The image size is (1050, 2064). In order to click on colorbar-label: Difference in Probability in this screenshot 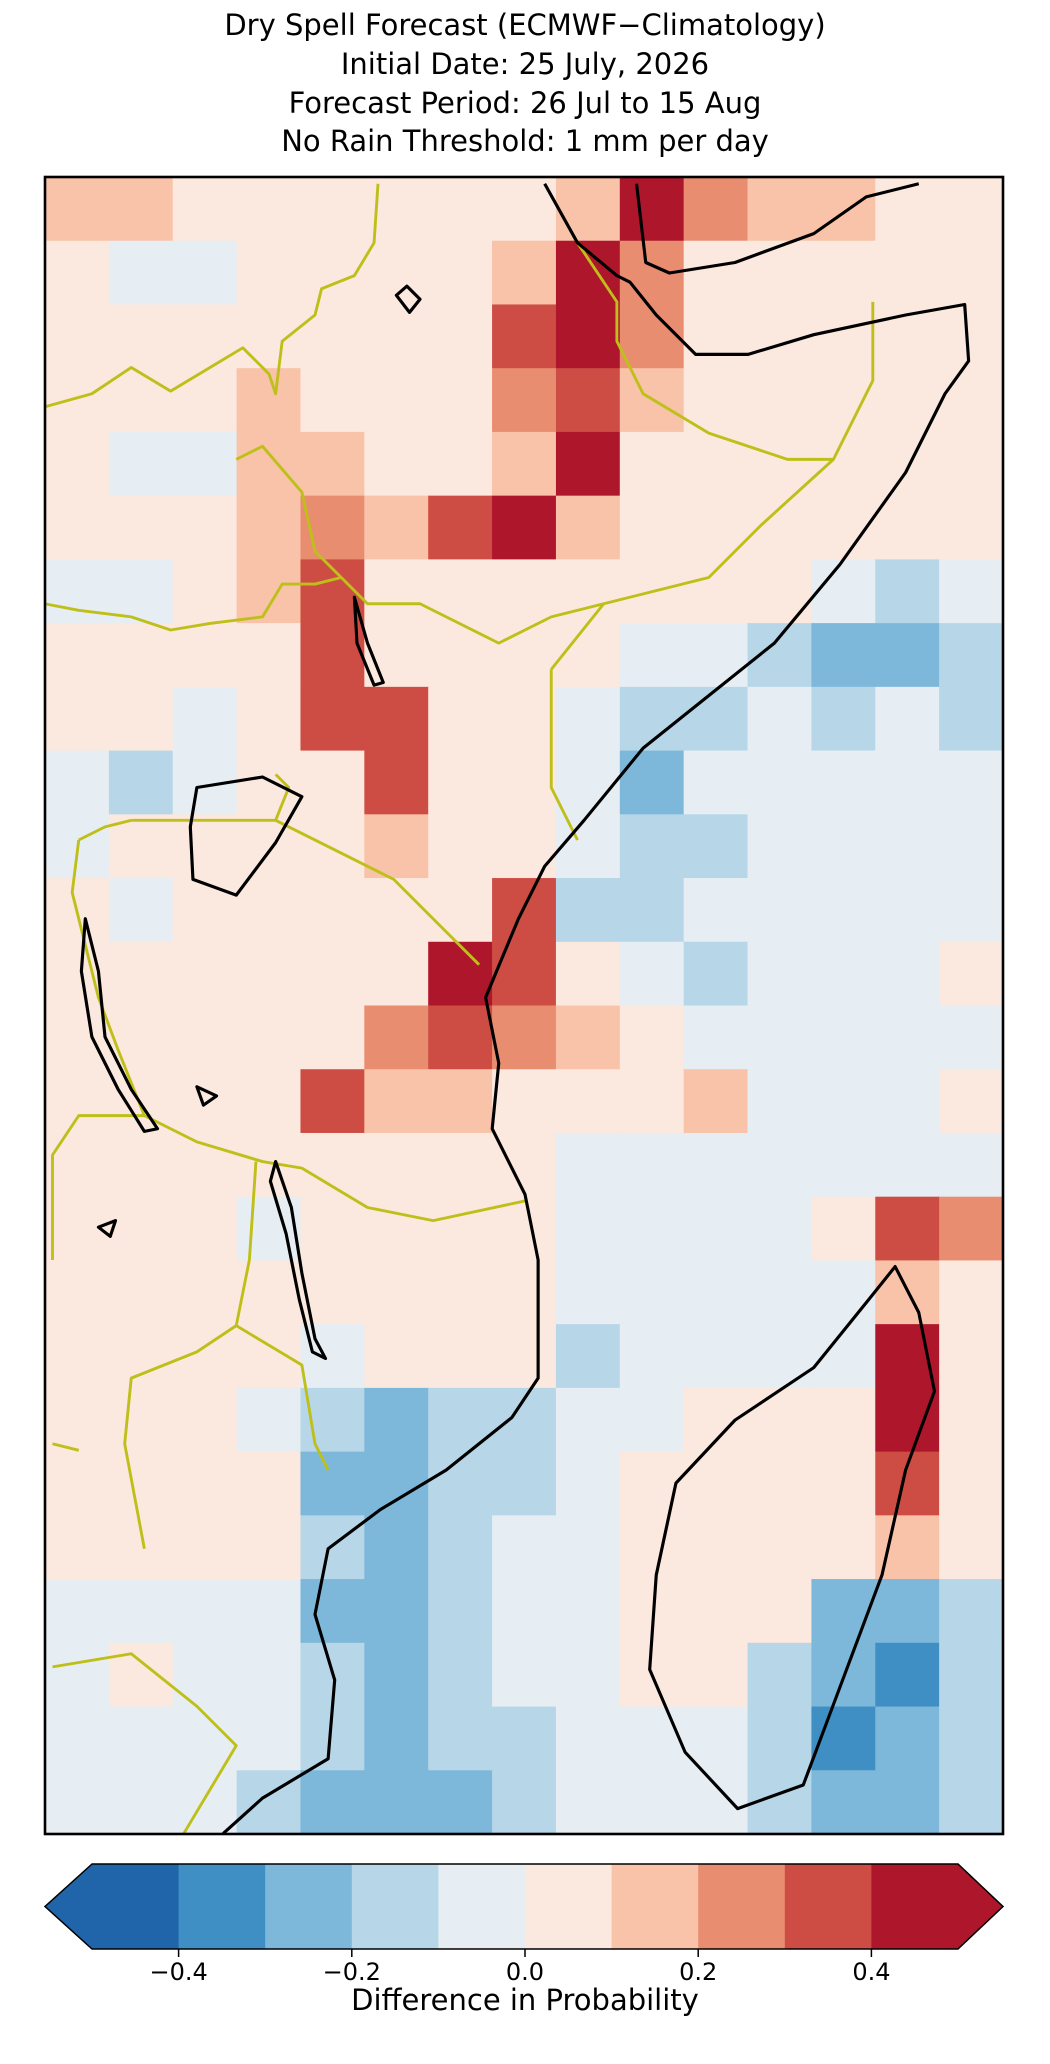, I will do `click(525, 2000)`.